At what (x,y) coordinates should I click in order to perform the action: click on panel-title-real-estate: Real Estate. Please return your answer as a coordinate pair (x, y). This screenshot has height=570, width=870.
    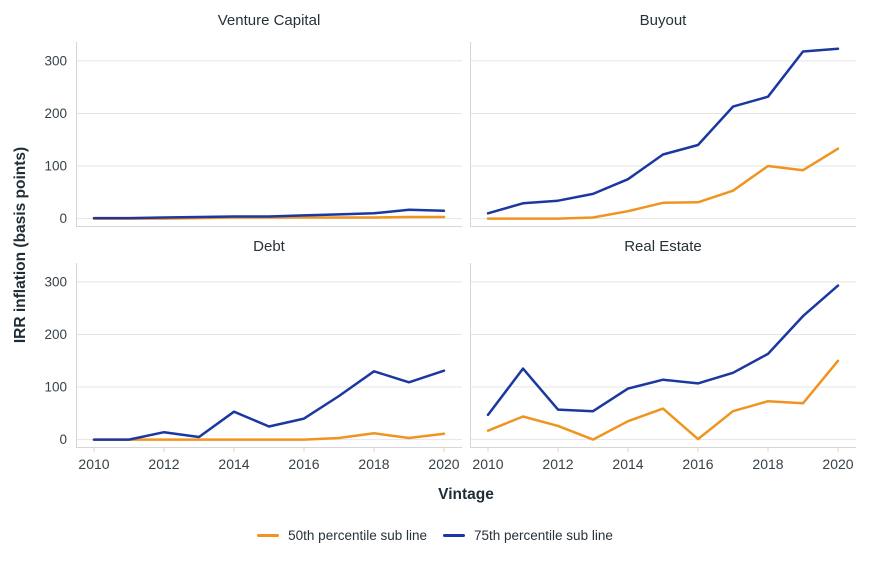
    Looking at the image, I should click on (663, 246).